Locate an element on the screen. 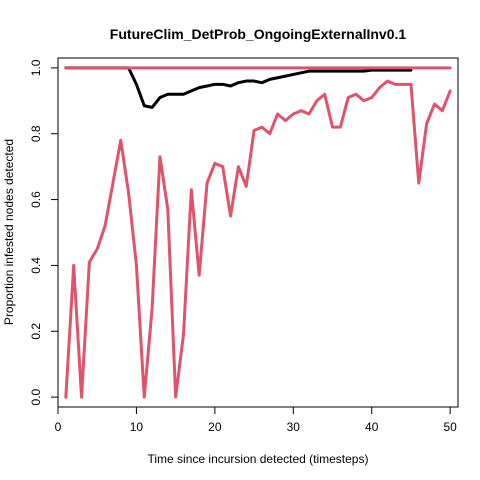 The image size is (480, 480). x-tick-label: 10 is located at coordinates (137, 427).